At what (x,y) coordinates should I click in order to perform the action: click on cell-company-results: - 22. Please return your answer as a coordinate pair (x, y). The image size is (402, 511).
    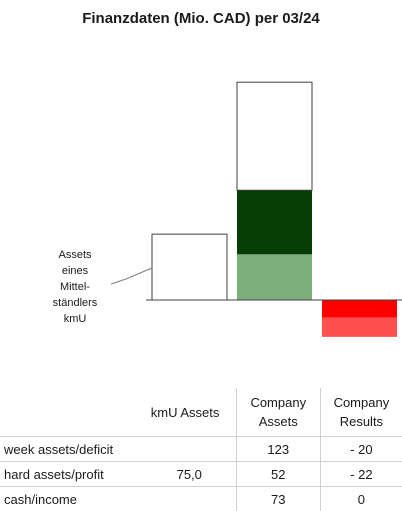
    Looking at the image, I should click on (361, 474).